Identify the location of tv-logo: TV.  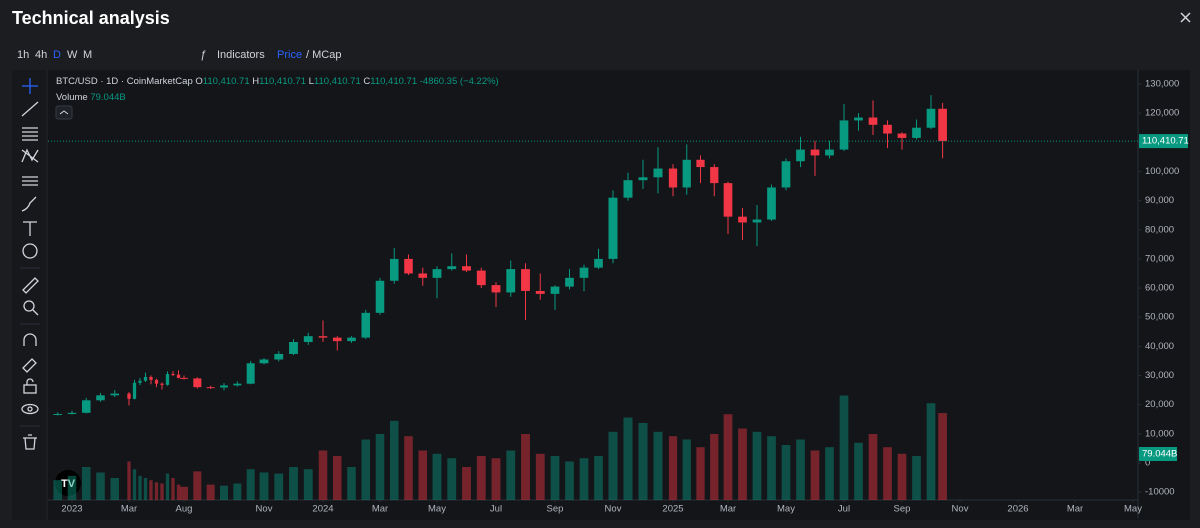
(68, 483).